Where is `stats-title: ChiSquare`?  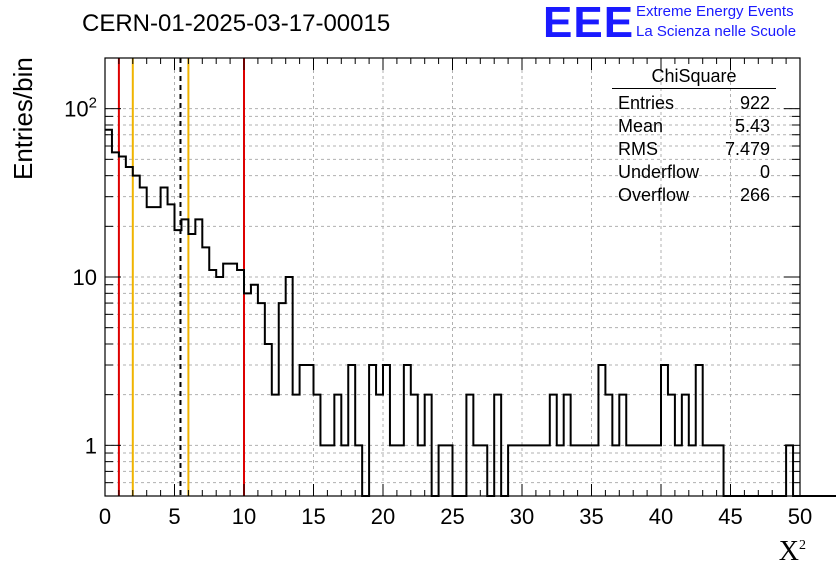
stats-title: ChiSquare is located at coordinates (694, 77).